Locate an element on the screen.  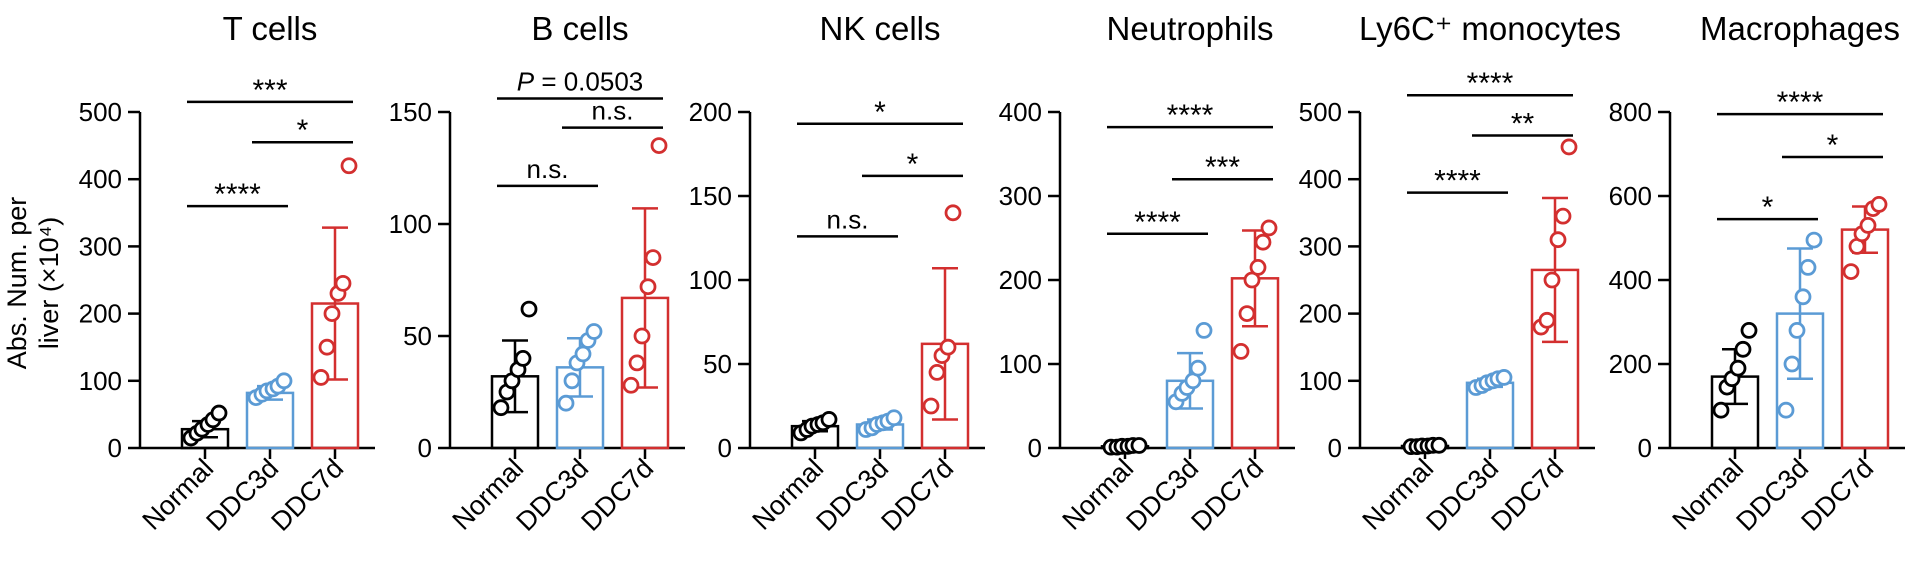
significance-label: *** is located at coordinates (269, 90).